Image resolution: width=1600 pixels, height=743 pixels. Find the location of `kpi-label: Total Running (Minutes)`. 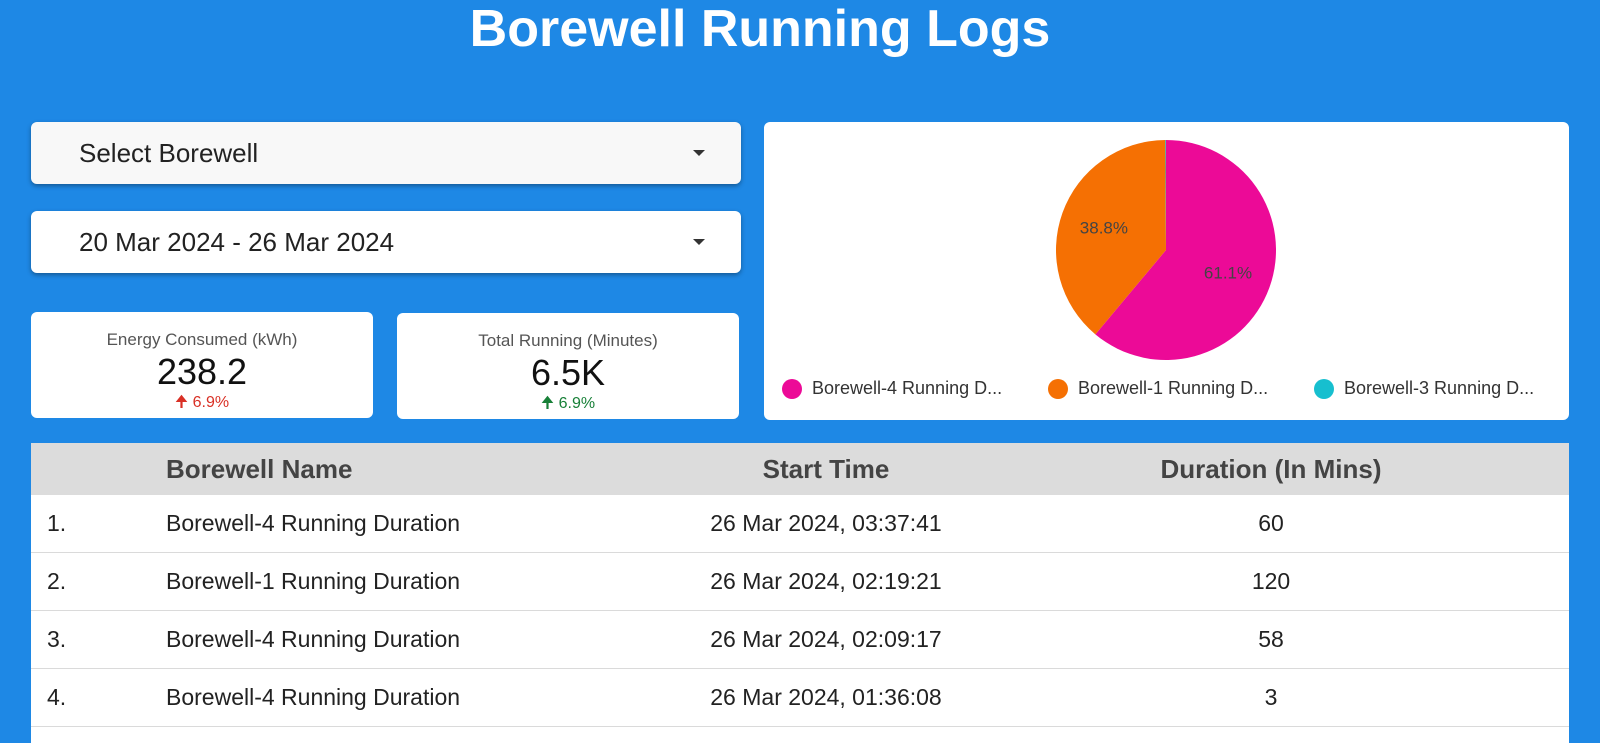

kpi-label: Total Running (Minutes) is located at coordinates (568, 340).